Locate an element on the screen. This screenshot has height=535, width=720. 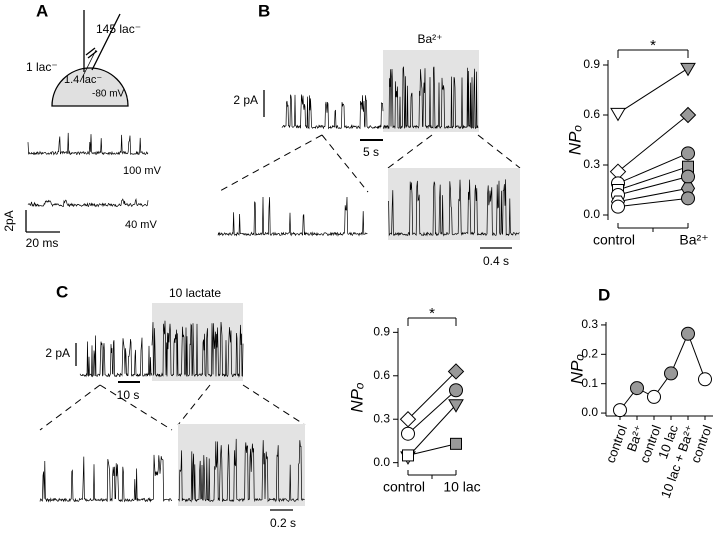
label: 0.4 s is located at coordinates (496, 261).